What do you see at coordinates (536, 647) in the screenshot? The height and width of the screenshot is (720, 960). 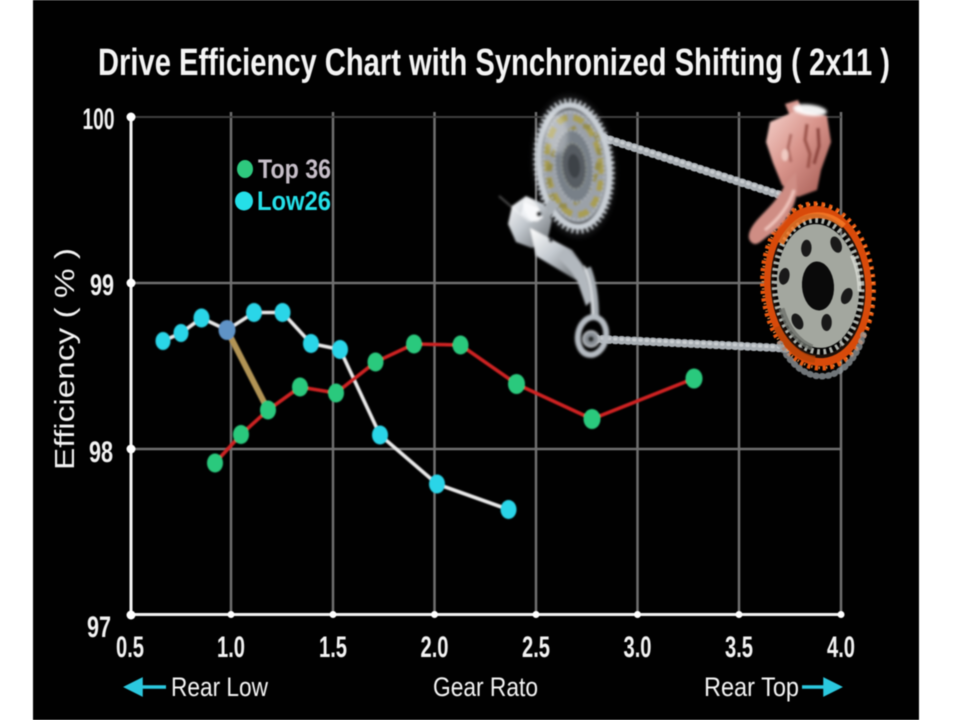 I see `svg-text: 2.5` at bounding box center [536, 647].